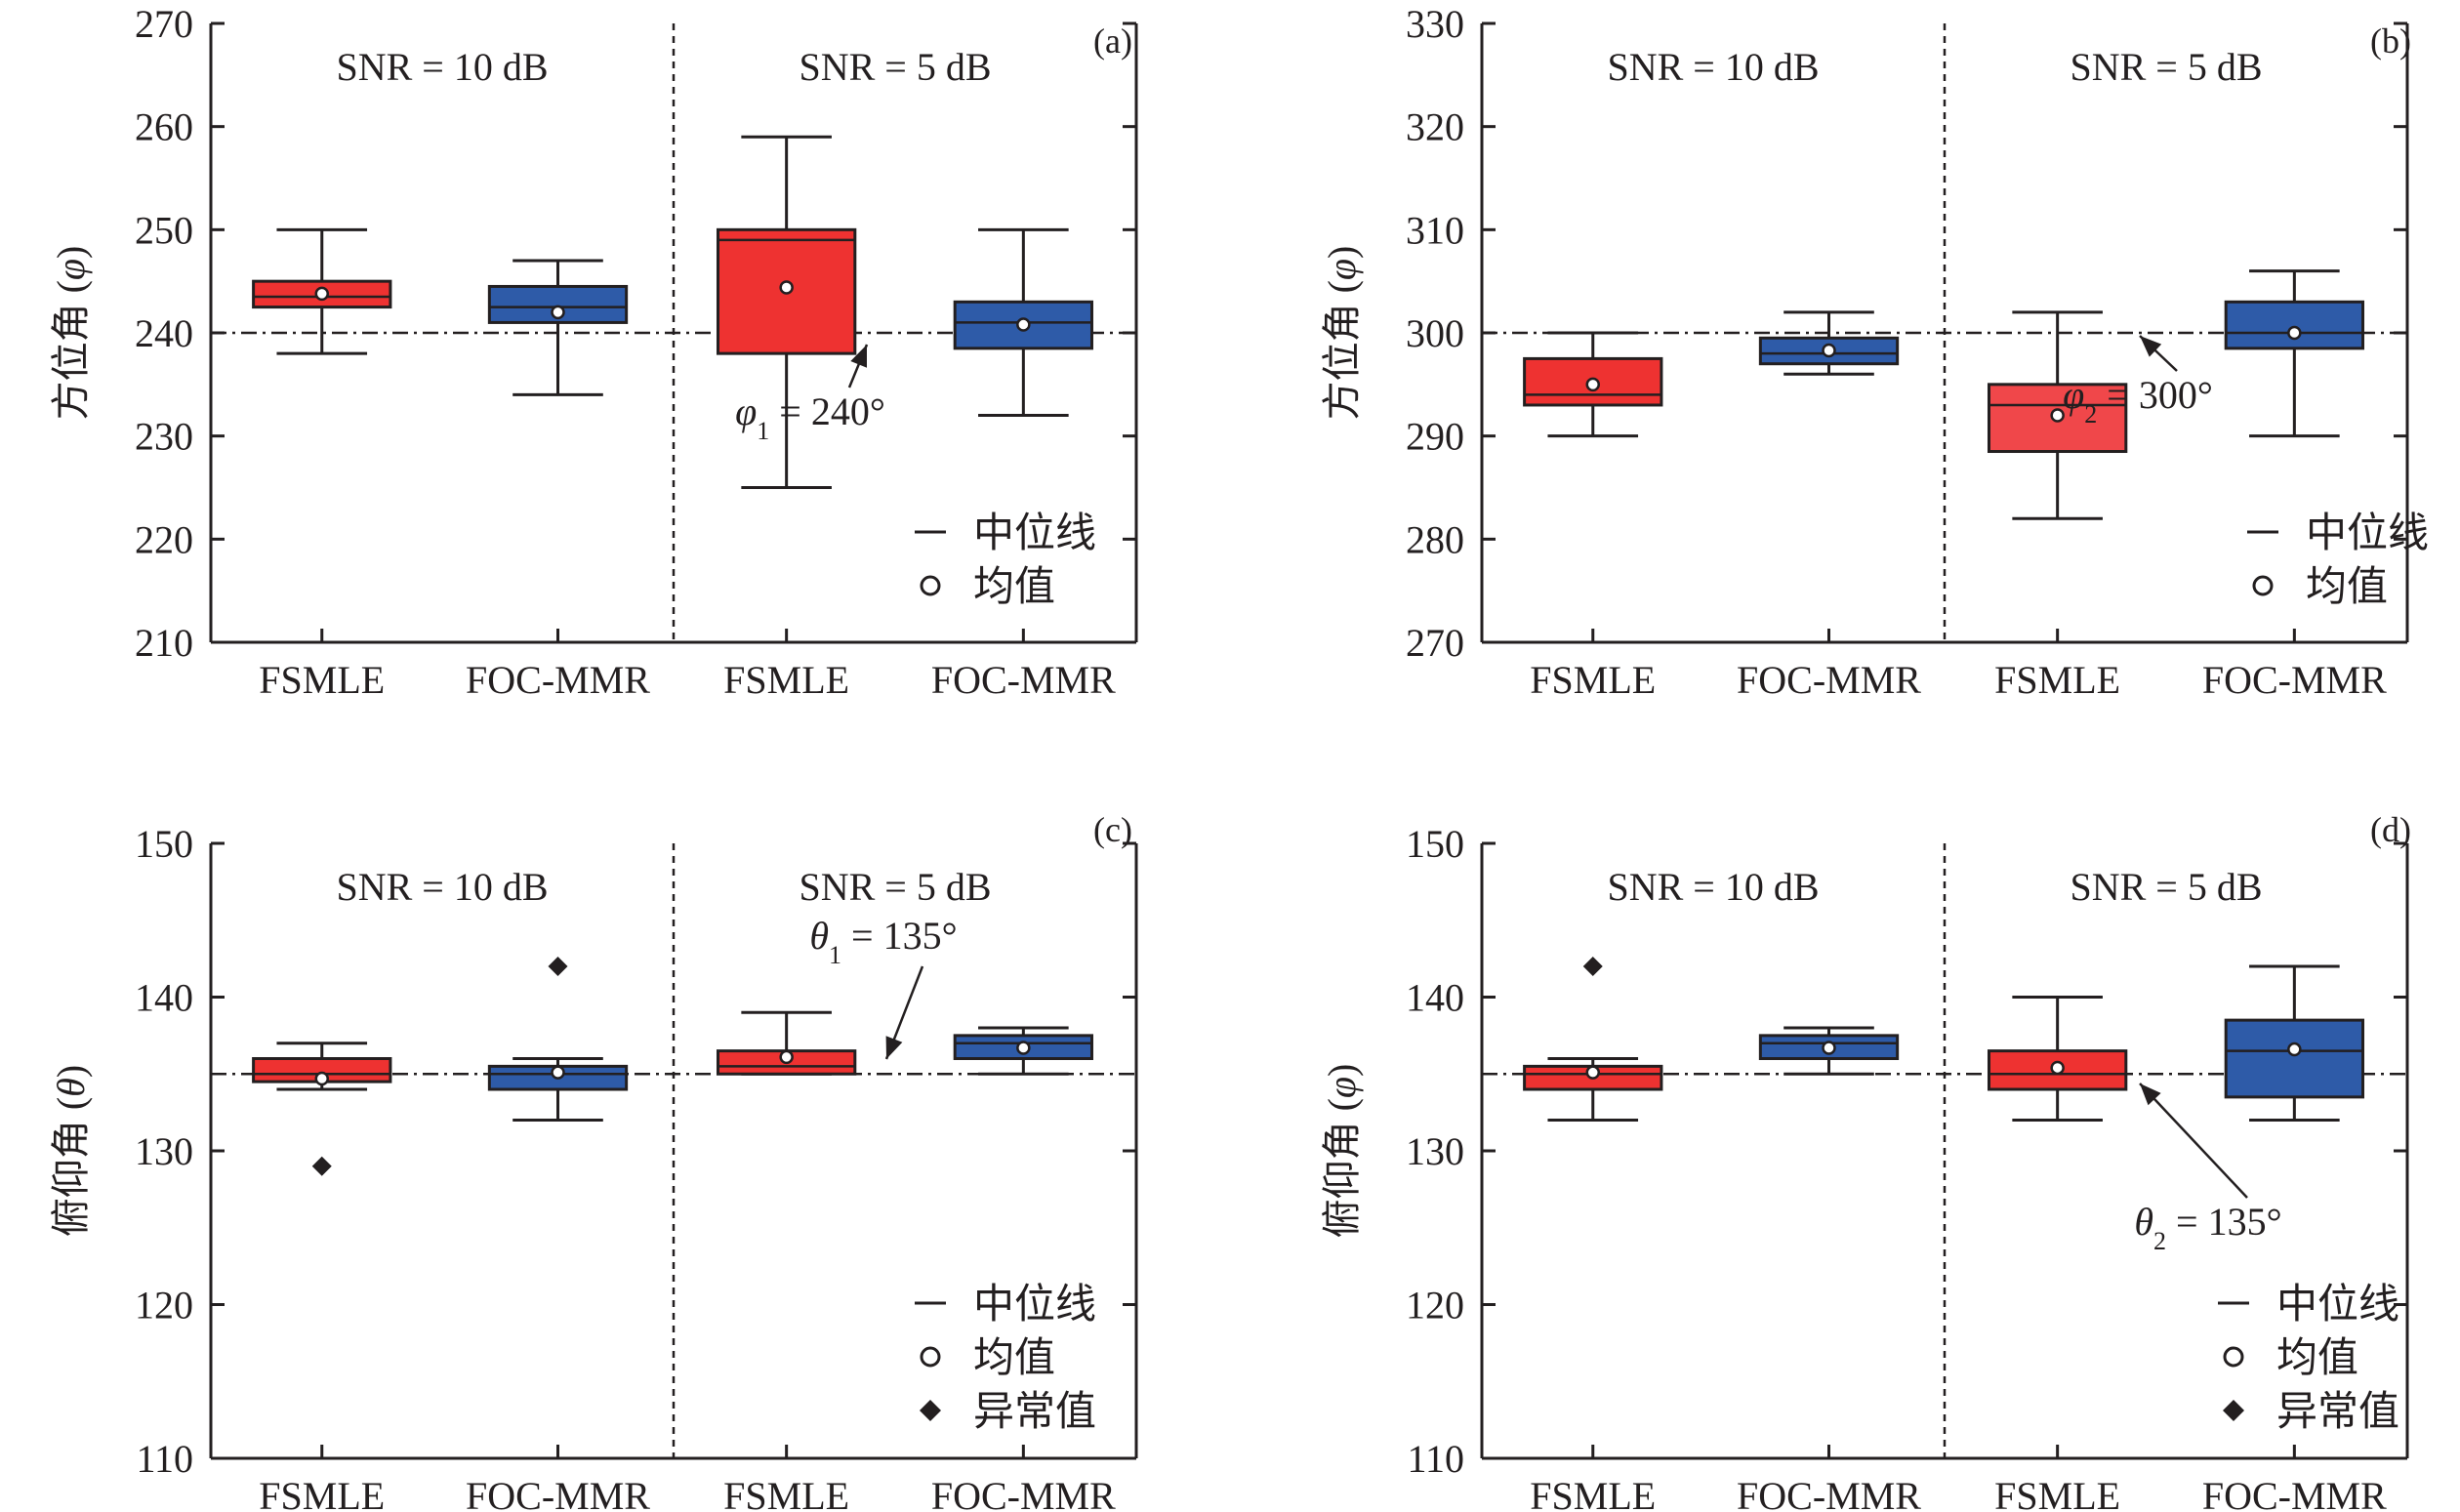 This screenshot has width=2460, height=1512. I want to click on y-tick-label: 310, so click(1435, 230).